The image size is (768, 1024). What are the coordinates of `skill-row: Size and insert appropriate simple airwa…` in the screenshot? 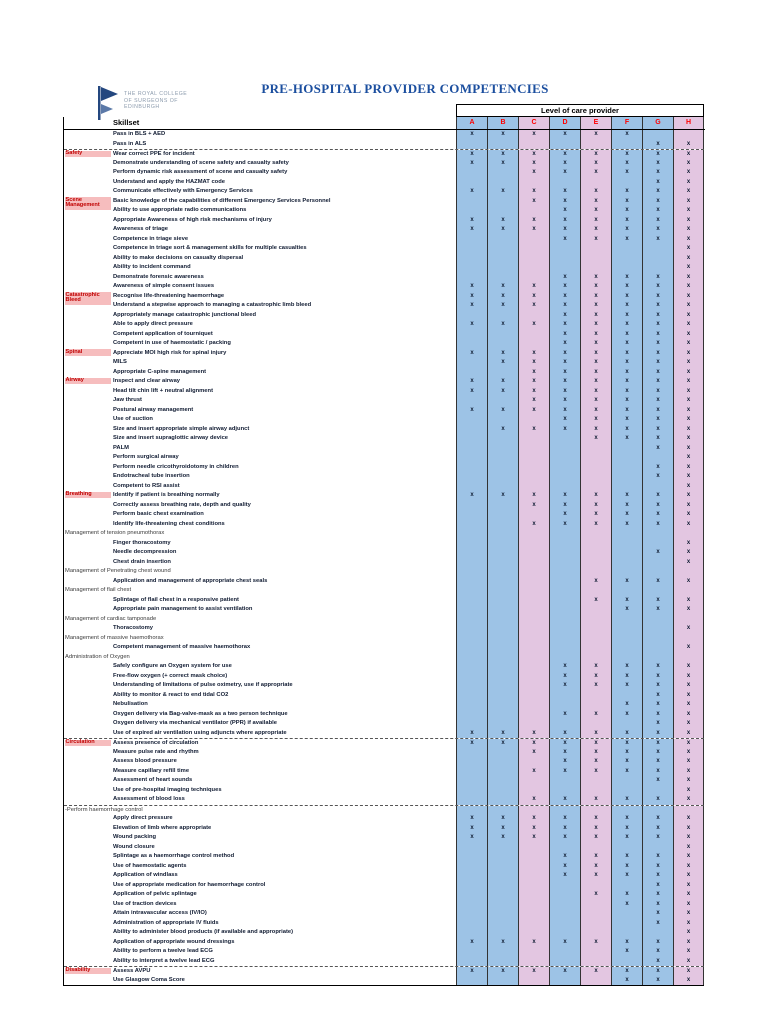 It's located at (384, 429).